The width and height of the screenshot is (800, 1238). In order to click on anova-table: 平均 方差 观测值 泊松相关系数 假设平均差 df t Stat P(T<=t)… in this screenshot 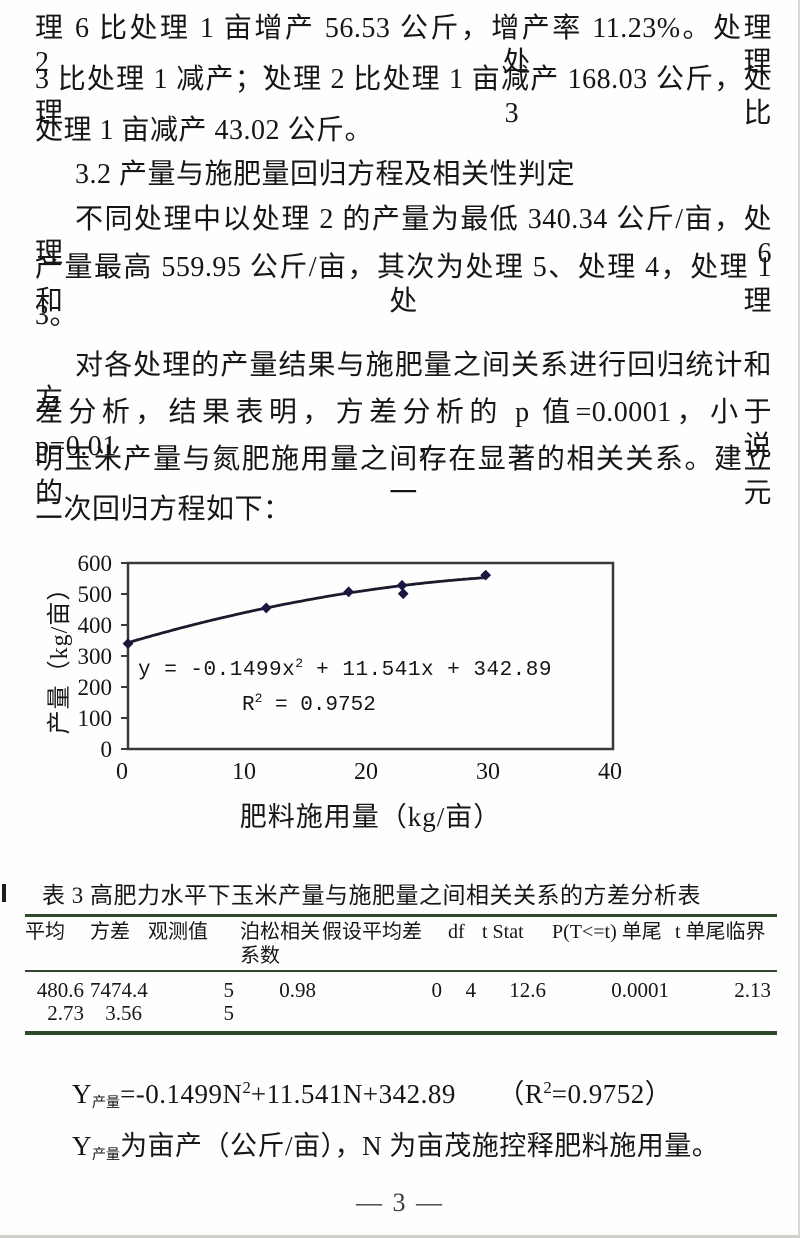, I will do `click(401, 974)`.